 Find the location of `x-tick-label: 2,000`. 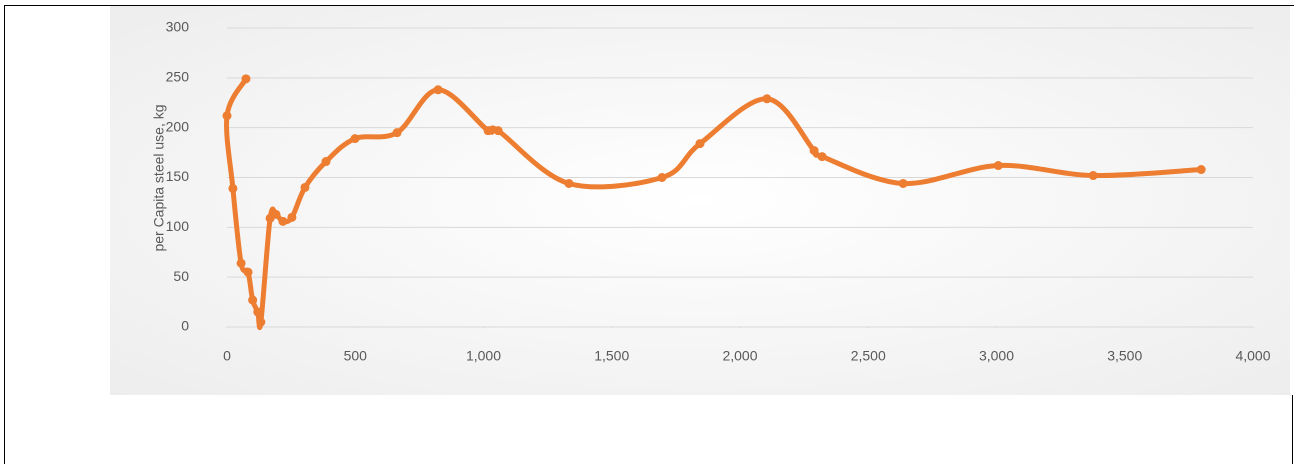

x-tick-label: 2,000 is located at coordinates (739, 356).